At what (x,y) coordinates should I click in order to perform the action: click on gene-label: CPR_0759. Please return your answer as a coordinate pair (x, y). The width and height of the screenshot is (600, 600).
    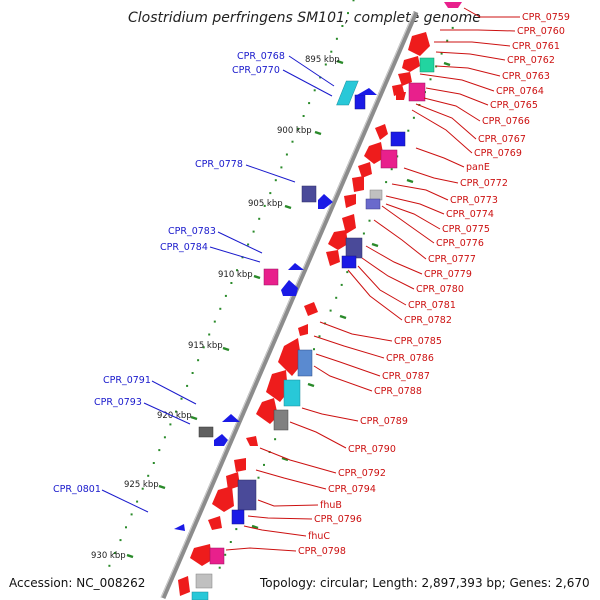
    Looking at the image, I should click on (546, 17).